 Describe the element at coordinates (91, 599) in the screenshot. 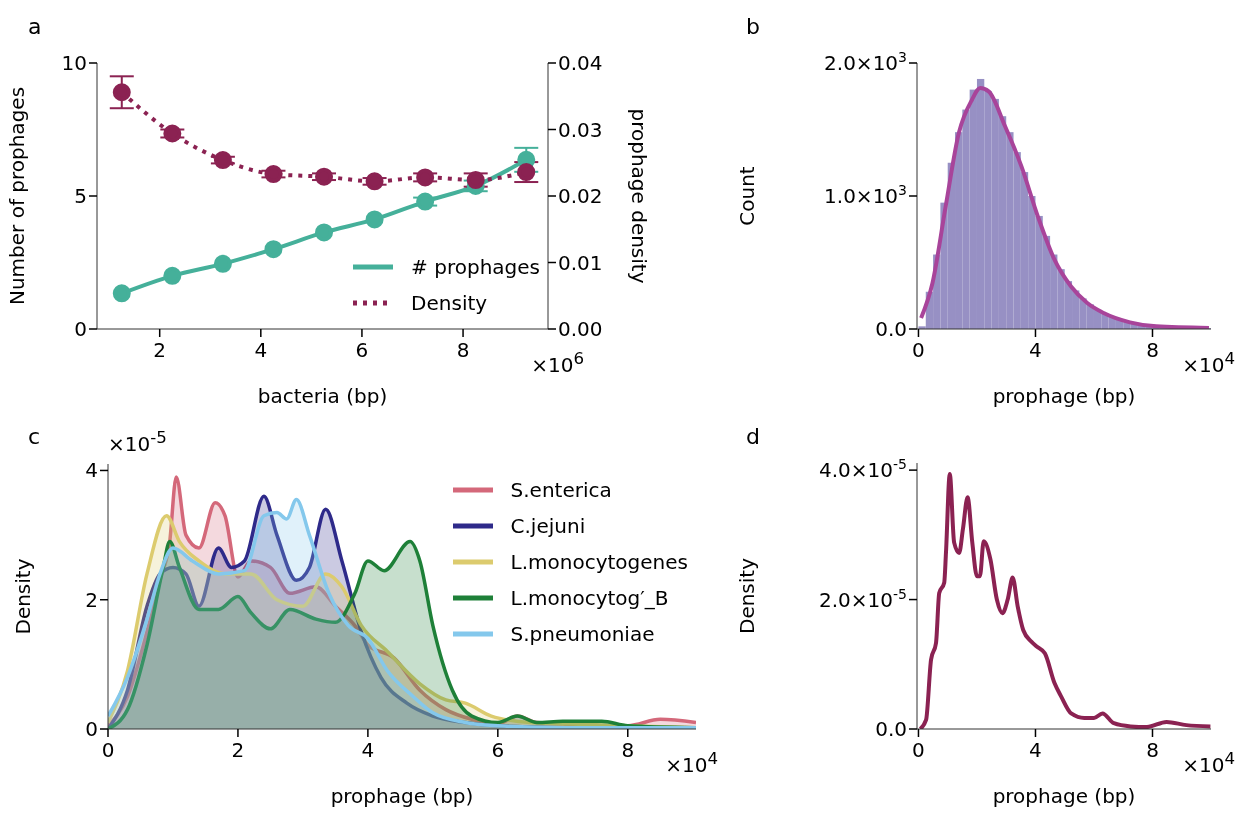

I see `y-tick-label: 2` at that location.